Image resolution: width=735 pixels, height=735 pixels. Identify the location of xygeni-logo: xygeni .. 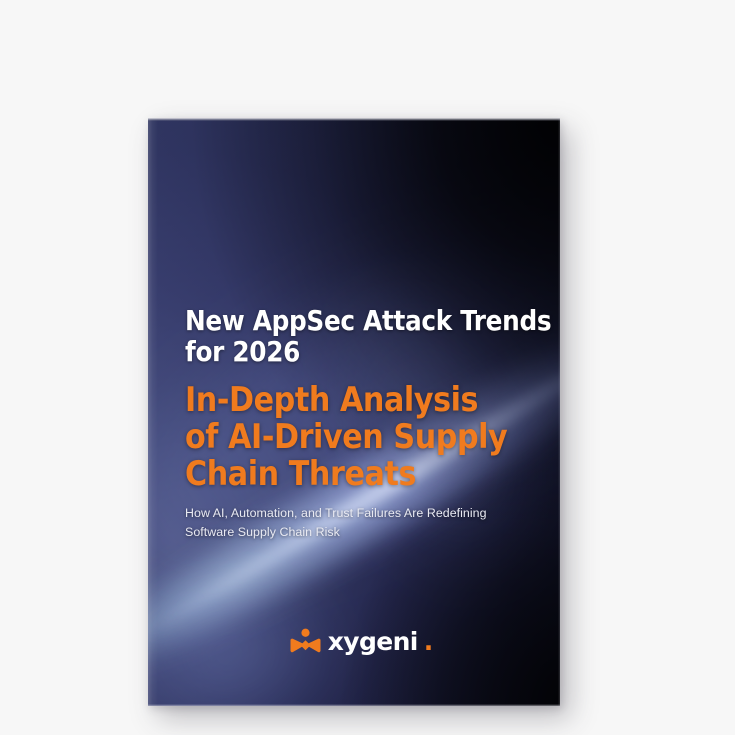
(361, 641).